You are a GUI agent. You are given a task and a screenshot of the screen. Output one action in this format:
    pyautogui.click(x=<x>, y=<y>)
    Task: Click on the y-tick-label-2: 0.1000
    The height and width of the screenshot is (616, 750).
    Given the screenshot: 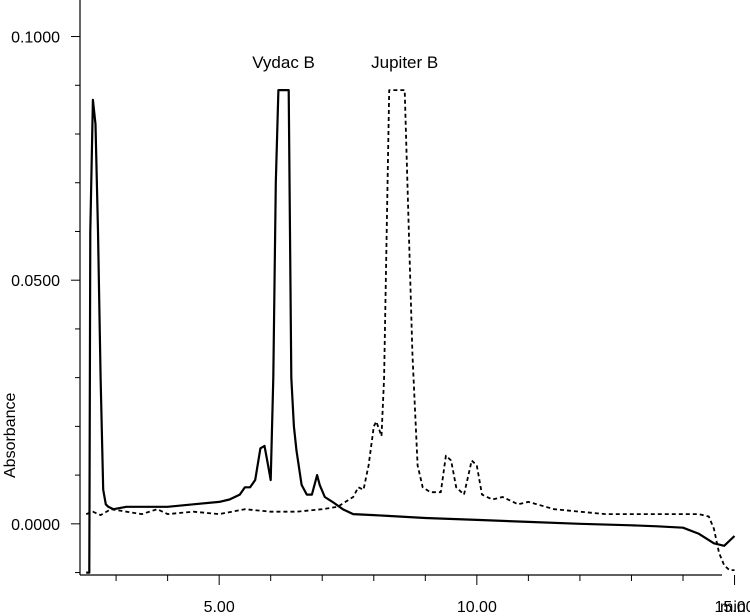 What is the action you would take?
    pyautogui.click(x=35, y=38)
    